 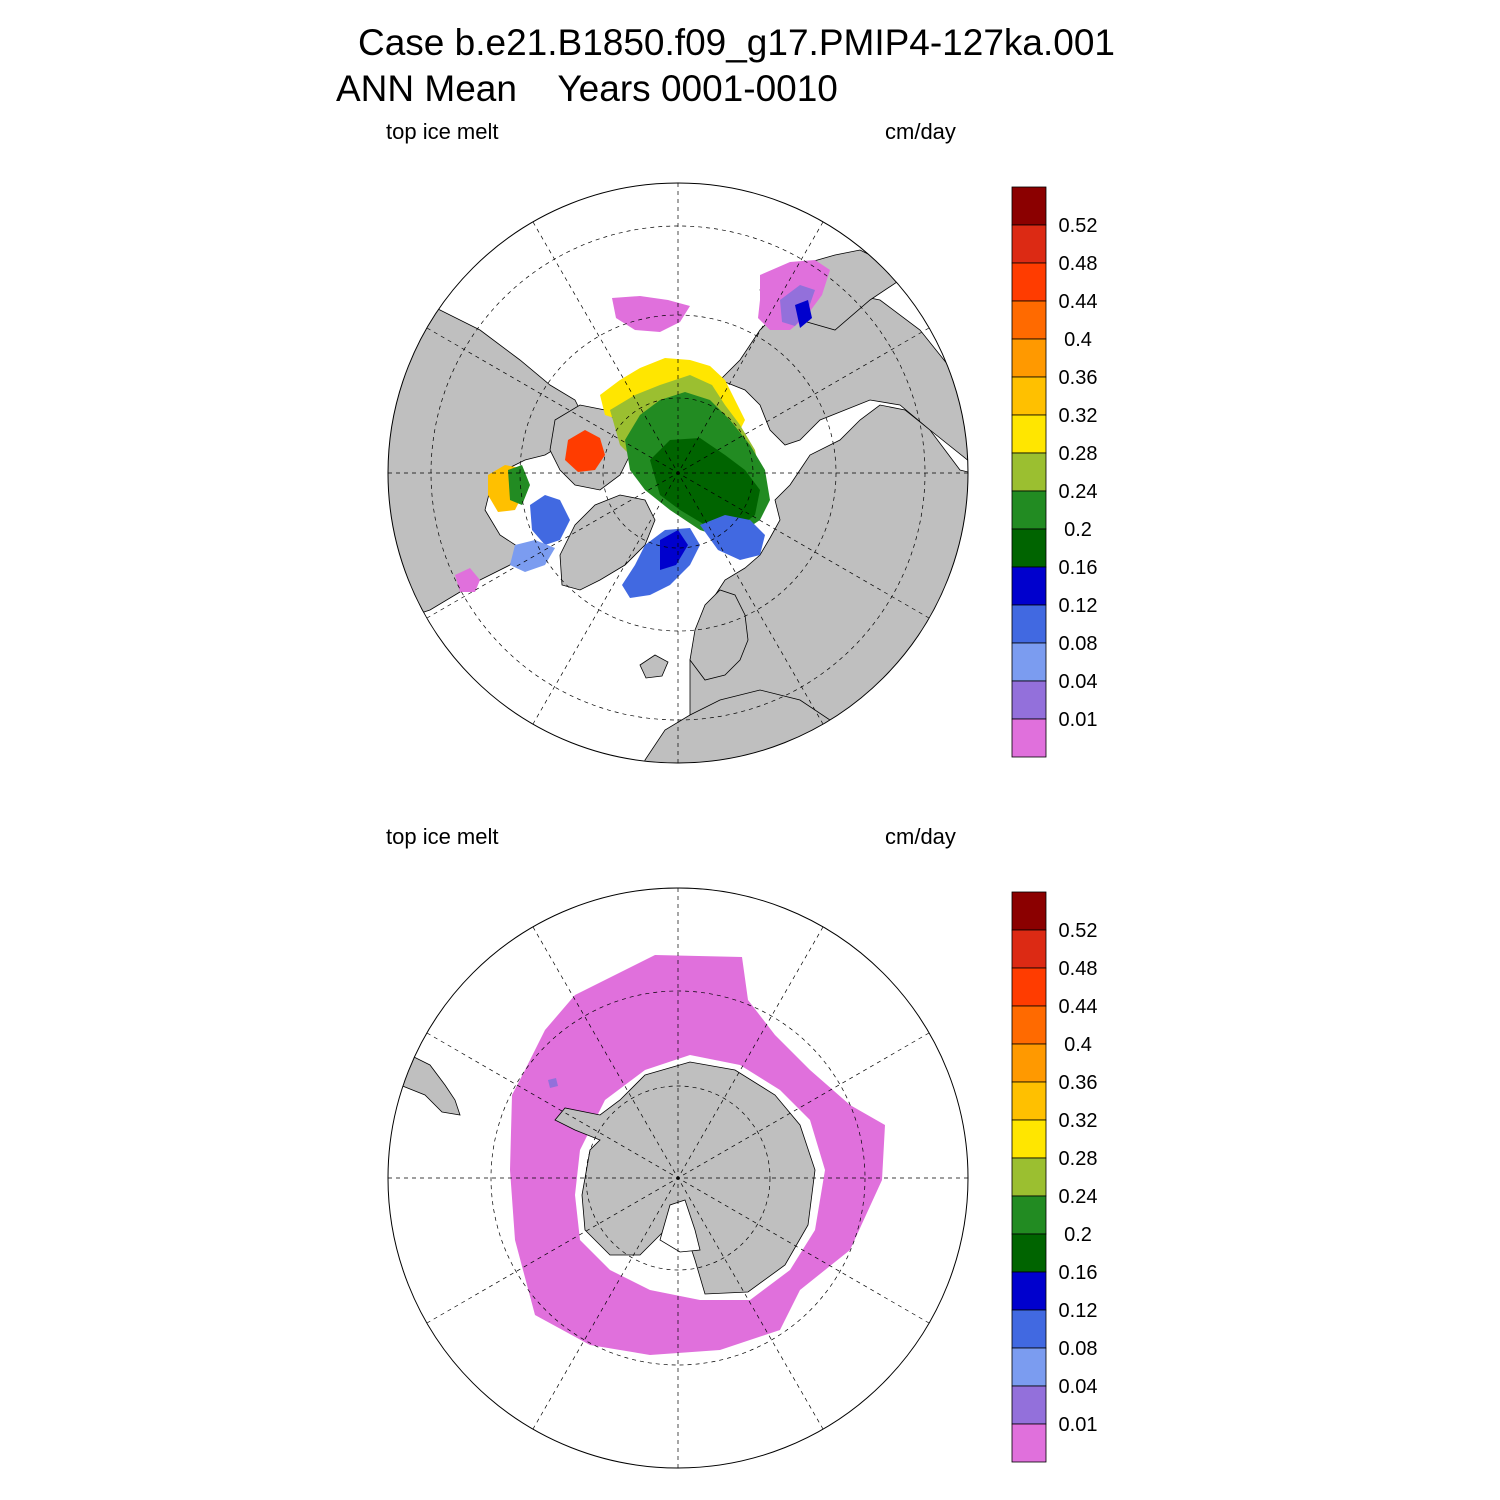 I want to click on nh-colorbar-label: 0.2, so click(x=1078, y=530).